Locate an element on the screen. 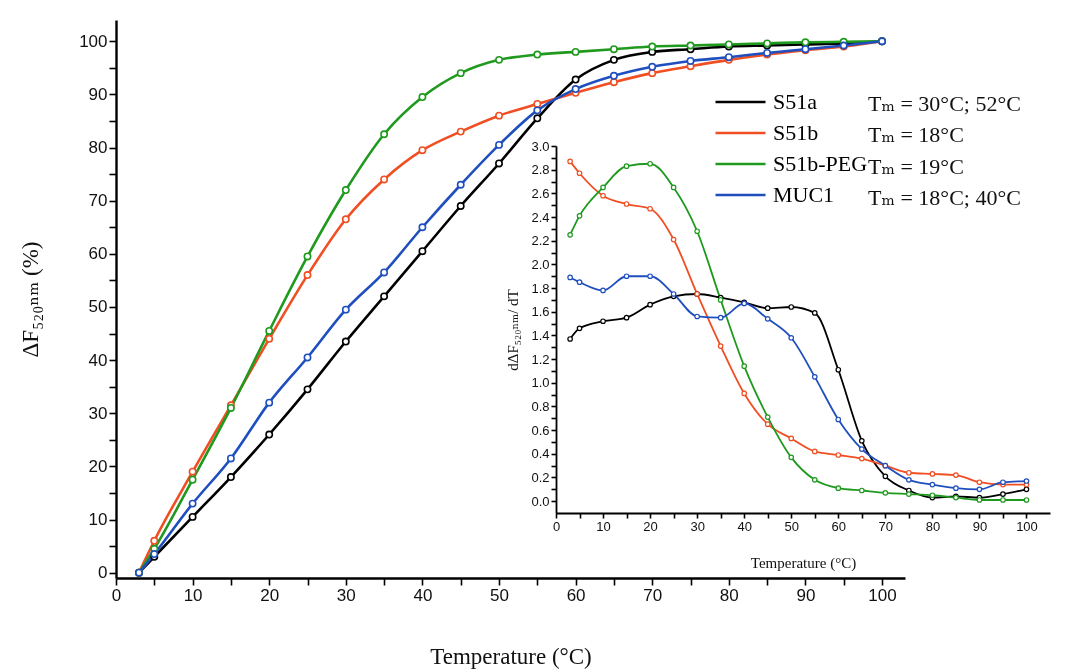 The image size is (1072, 671). y-tick-label: 2.2 is located at coordinates (540, 241).